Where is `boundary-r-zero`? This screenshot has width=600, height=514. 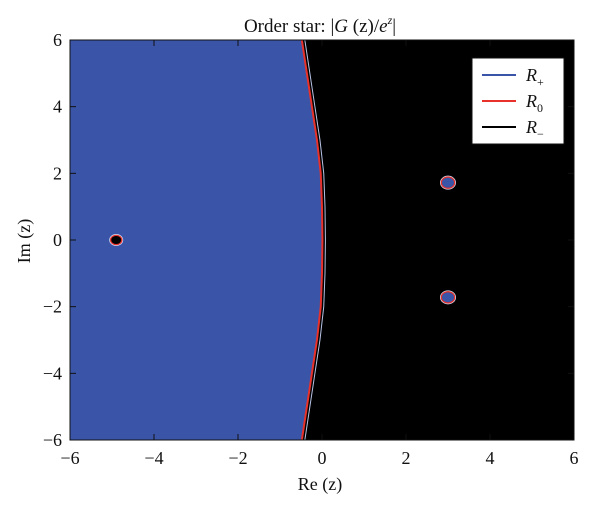
boundary-r-zero is located at coordinates (312, 240).